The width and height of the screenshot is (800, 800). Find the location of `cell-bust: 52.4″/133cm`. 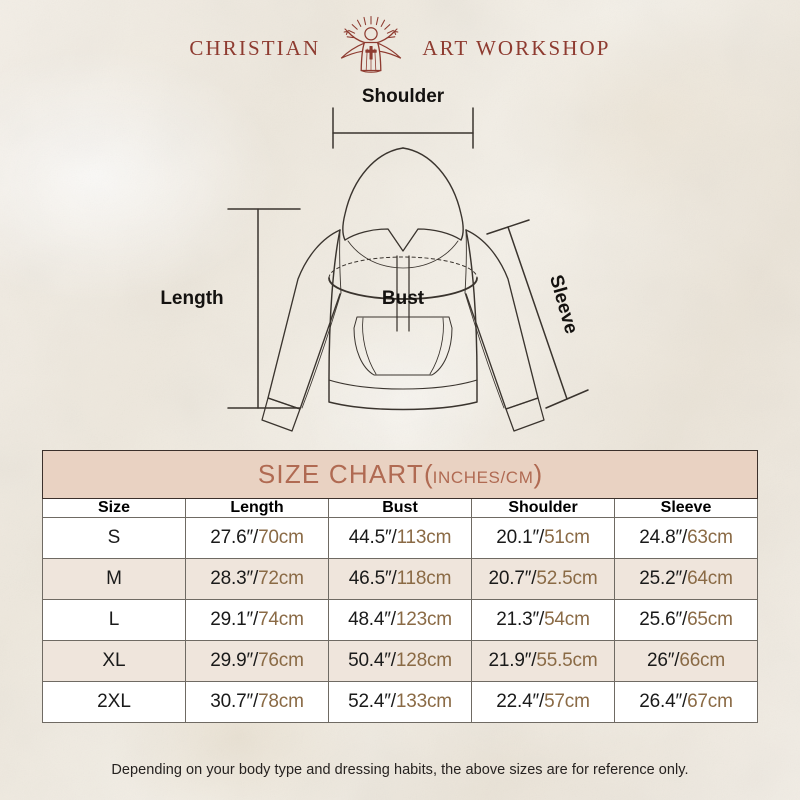

cell-bust: 52.4″/133cm is located at coordinates (400, 702).